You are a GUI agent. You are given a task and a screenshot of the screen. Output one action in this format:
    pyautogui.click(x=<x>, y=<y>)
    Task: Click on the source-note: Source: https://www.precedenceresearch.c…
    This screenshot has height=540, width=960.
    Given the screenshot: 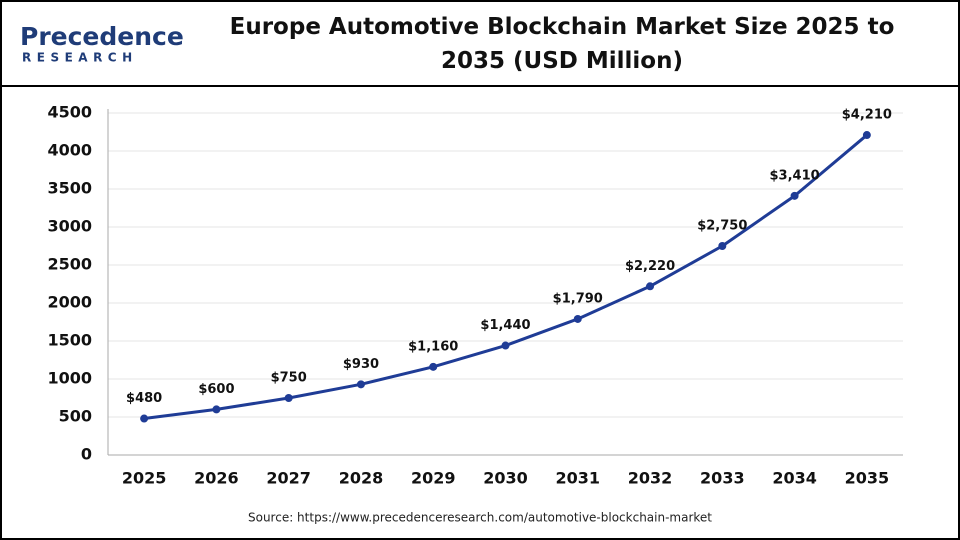 What is the action you would take?
    pyautogui.click(x=480, y=518)
    